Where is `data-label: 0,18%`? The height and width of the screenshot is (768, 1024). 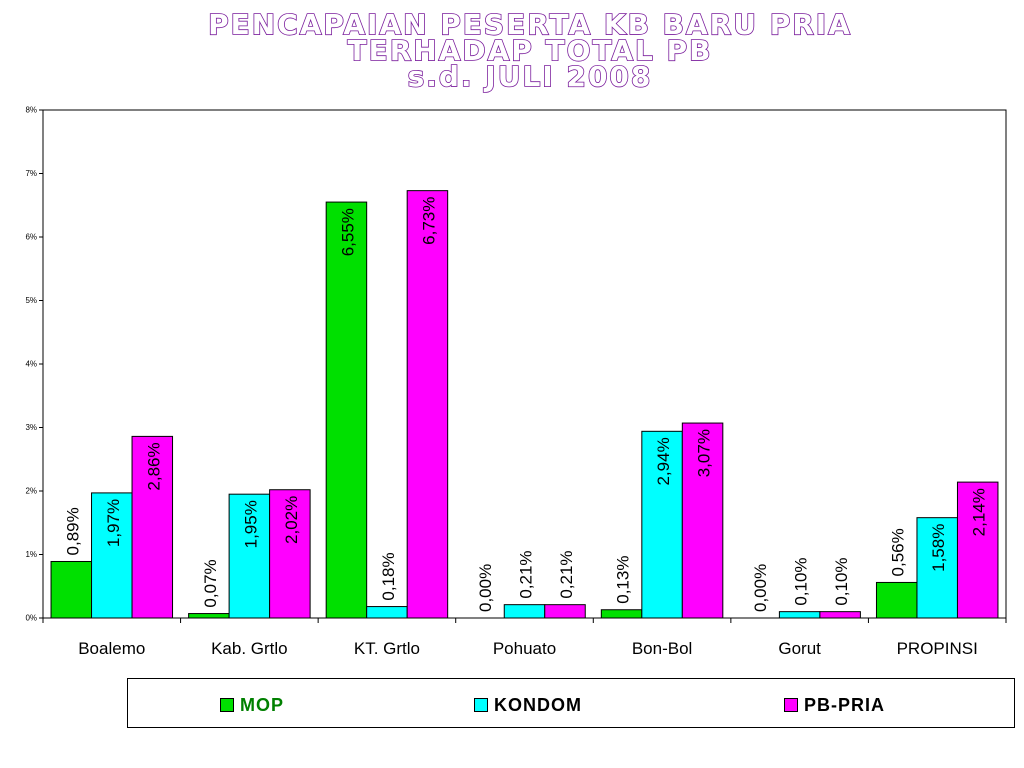
data-label: 0,18% is located at coordinates (388, 576).